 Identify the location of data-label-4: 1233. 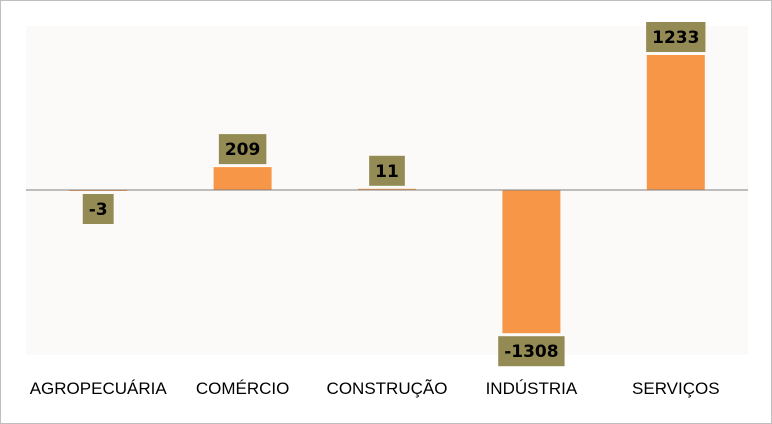
(675, 38).